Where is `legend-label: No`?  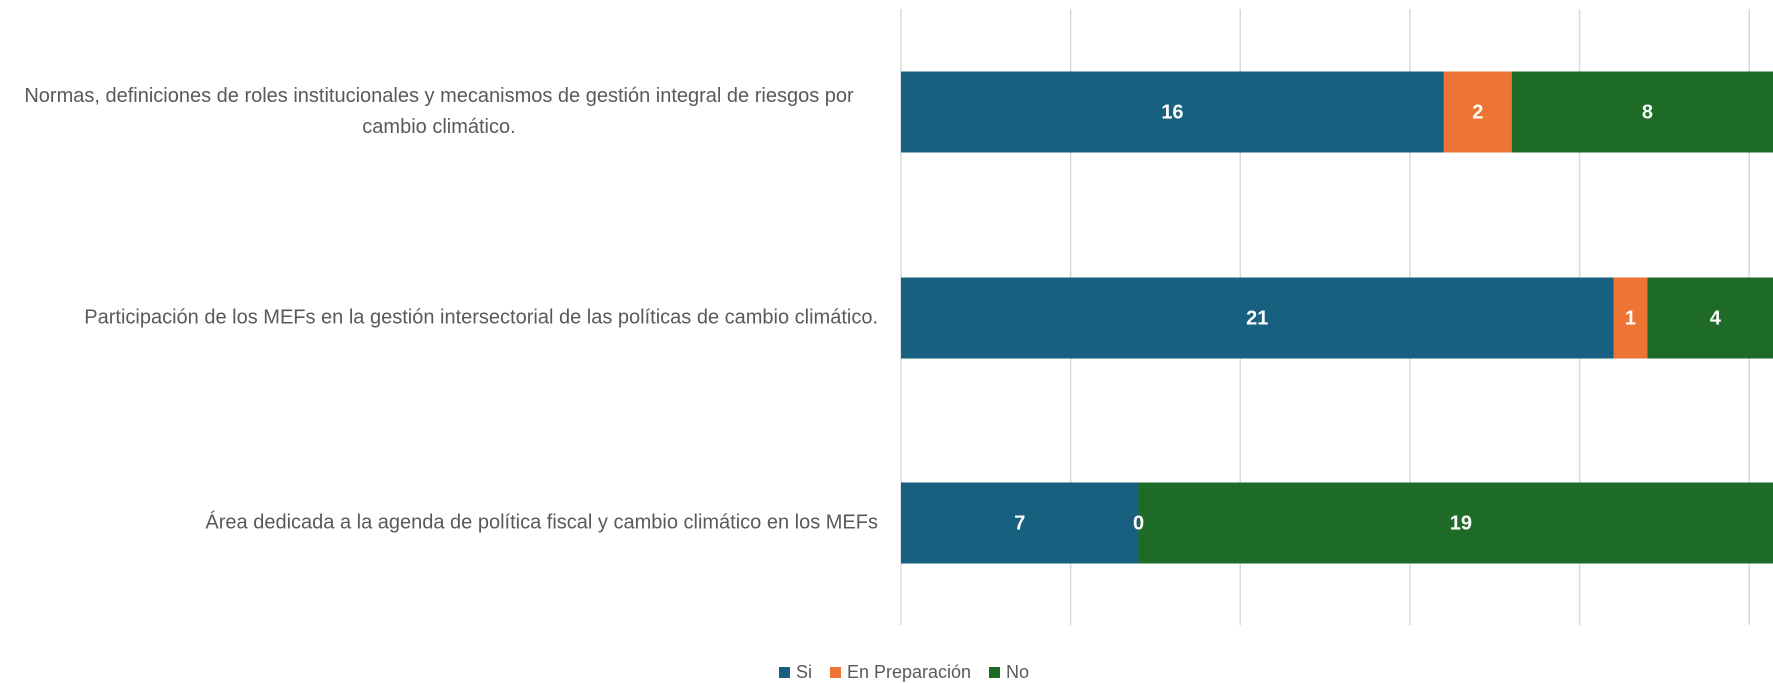 legend-label: No is located at coordinates (1018, 672).